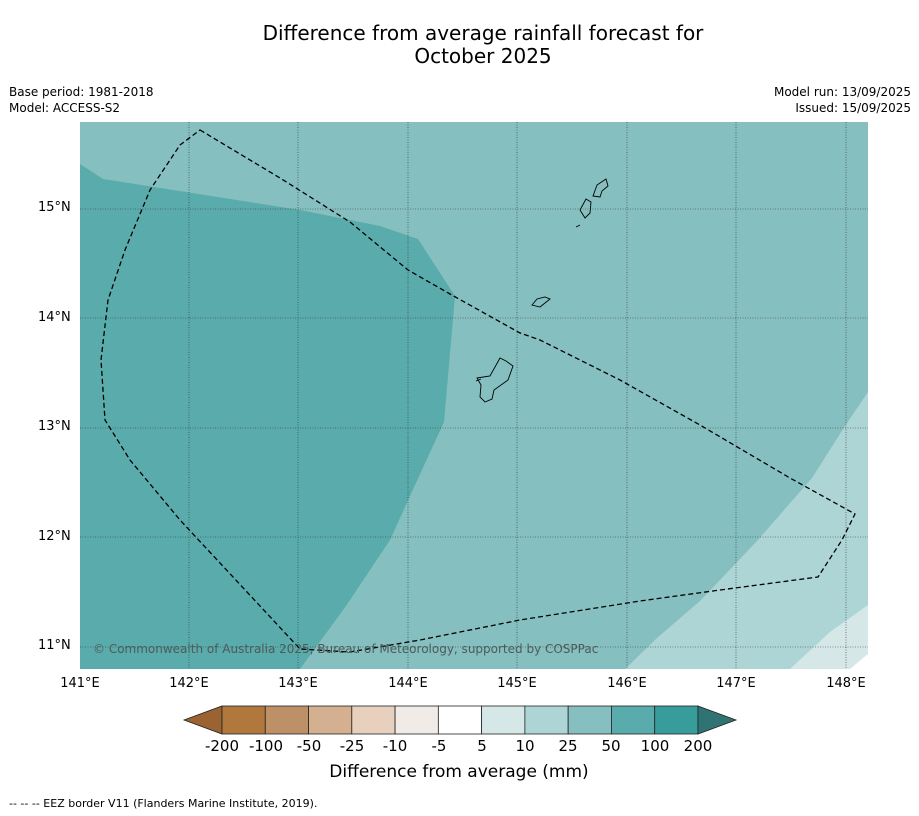 The image size is (919, 816). I want to click on lon-label-146: 146°E, so click(627, 683).